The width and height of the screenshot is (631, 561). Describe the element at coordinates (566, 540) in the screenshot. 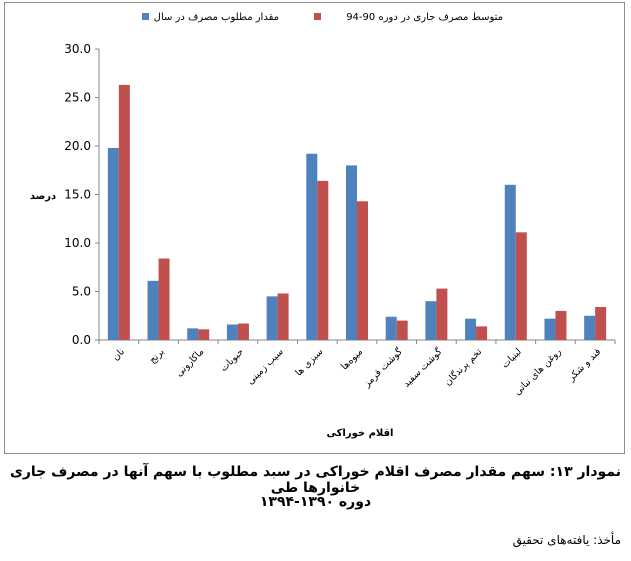

I see `source-note: مأخذ: یافته‌های تحقیق` at that location.